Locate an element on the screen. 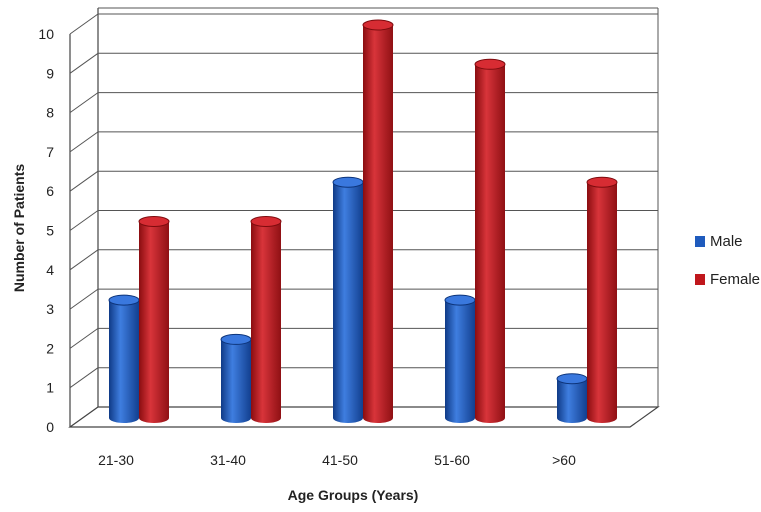 The height and width of the screenshot is (512, 761). x-tick-label: >60 is located at coordinates (564, 460).